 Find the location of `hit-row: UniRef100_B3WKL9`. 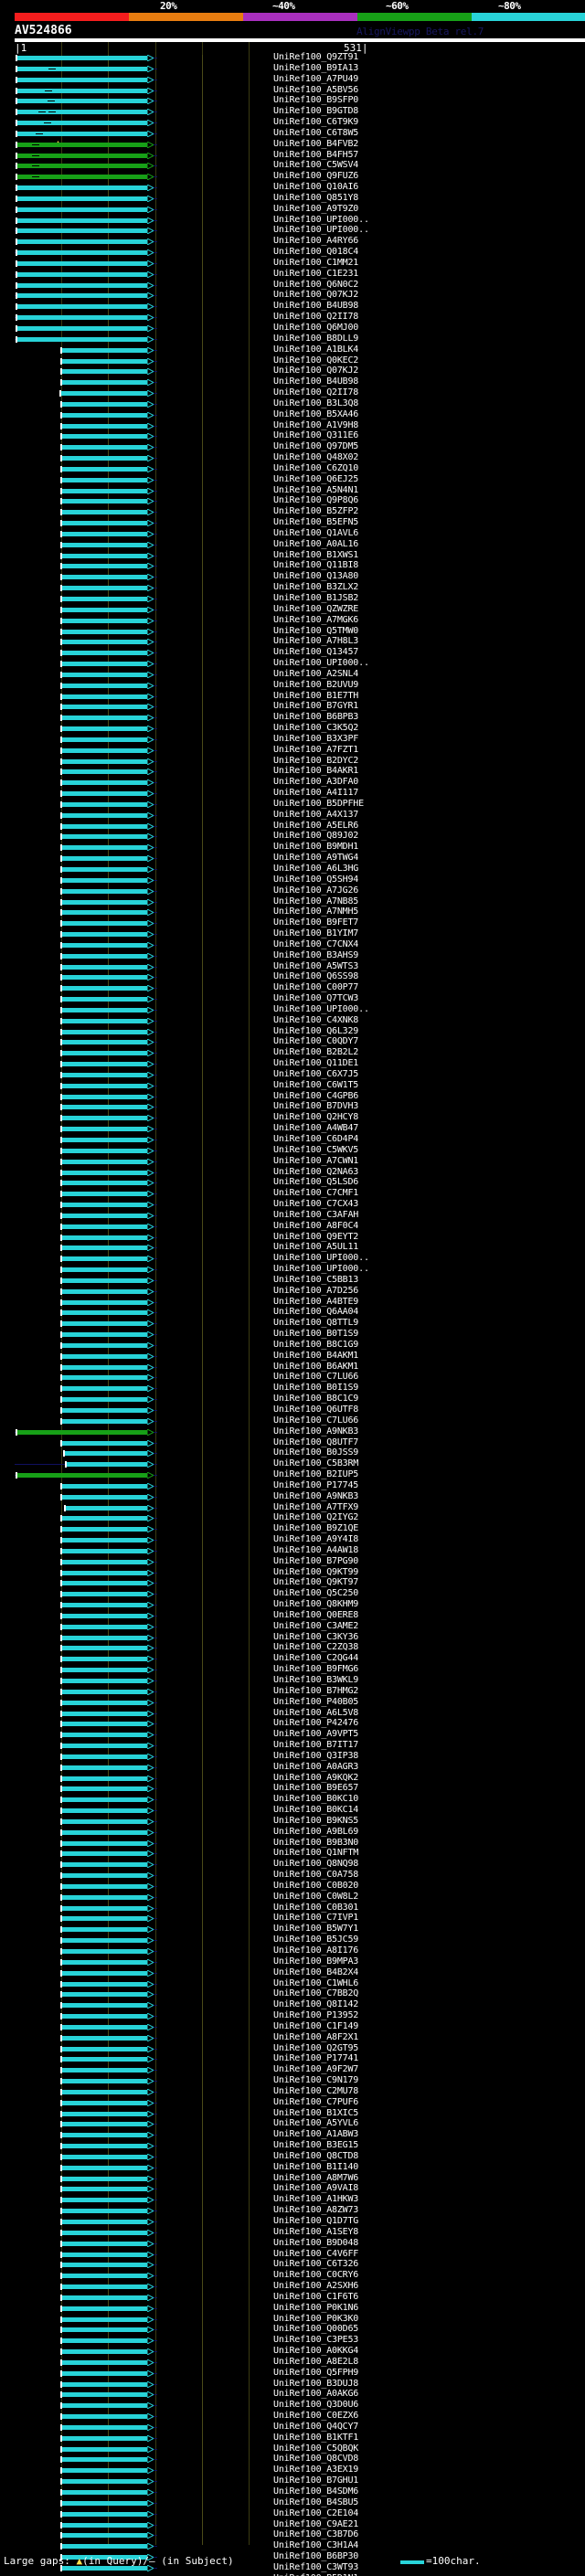

hit-row: UniRef100_B3WKL9 is located at coordinates (293, 1680).